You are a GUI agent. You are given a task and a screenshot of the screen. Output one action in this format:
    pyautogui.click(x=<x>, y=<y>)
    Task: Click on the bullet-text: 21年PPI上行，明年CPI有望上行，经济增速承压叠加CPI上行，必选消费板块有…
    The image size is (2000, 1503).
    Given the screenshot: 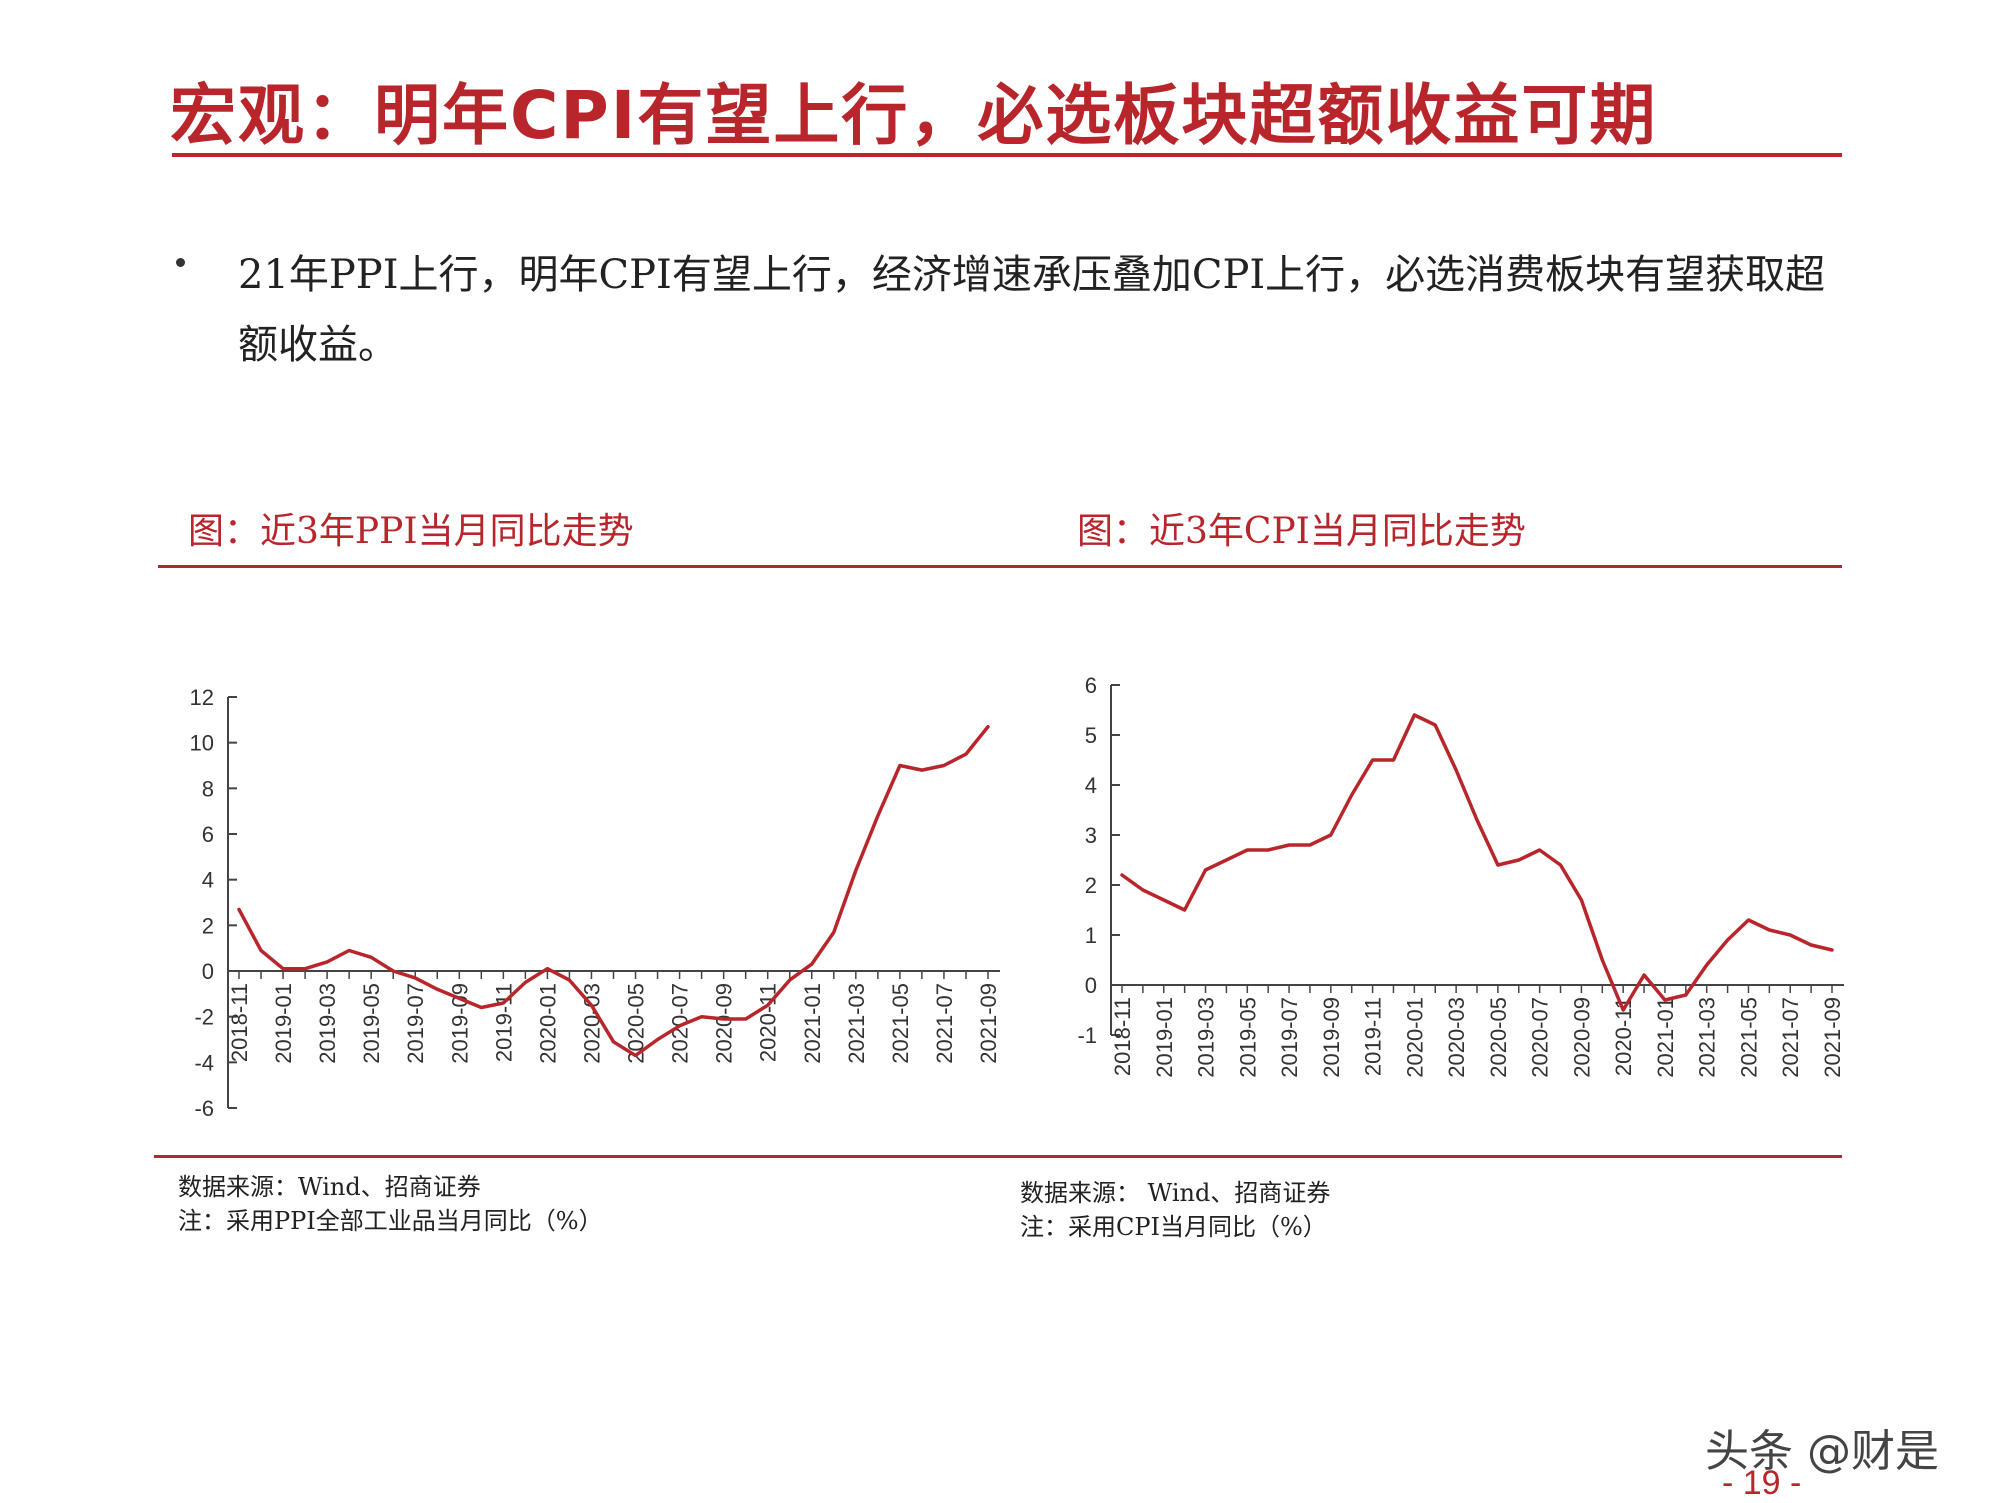 What is the action you would take?
    pyautogui.click(x=1032, y=310)
    